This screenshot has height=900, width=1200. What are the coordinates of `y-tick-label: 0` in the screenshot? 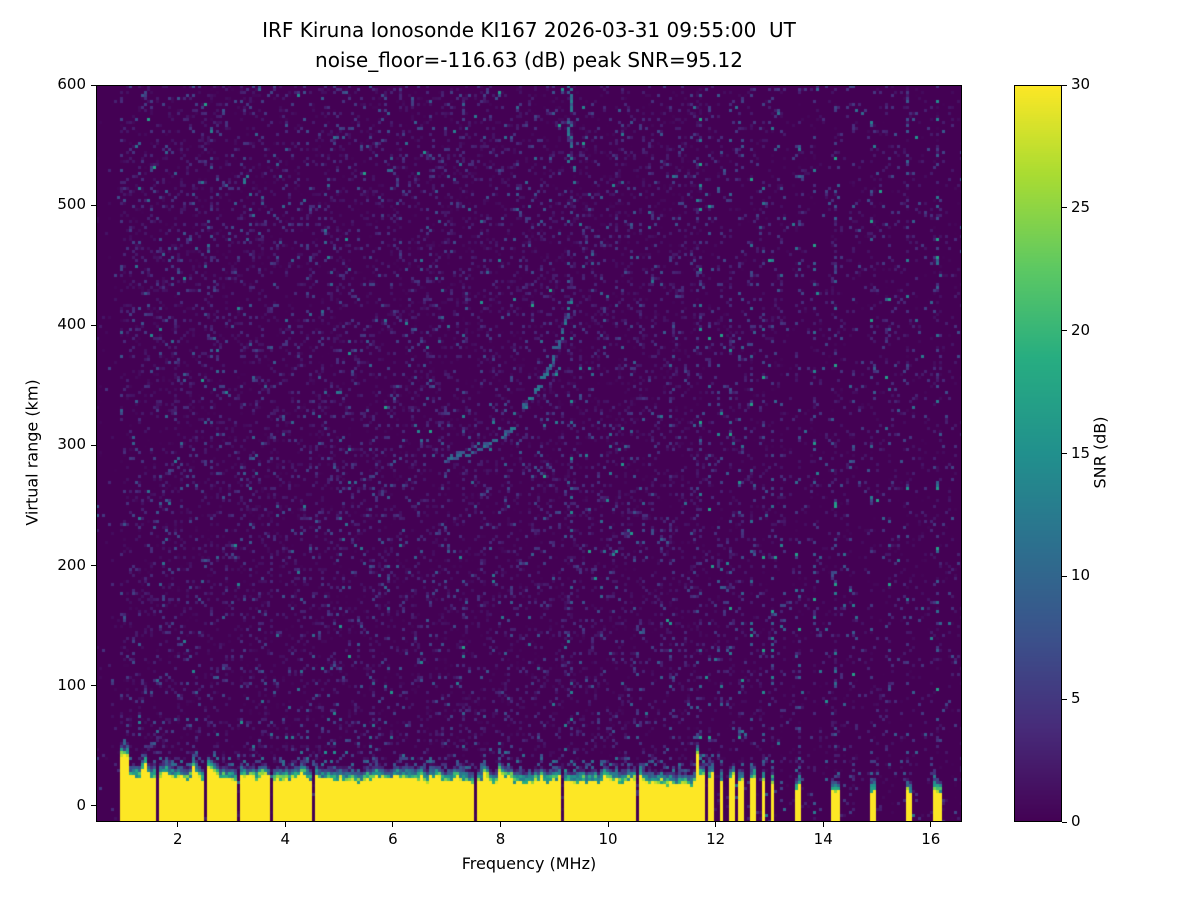 It's located at (81, 804).